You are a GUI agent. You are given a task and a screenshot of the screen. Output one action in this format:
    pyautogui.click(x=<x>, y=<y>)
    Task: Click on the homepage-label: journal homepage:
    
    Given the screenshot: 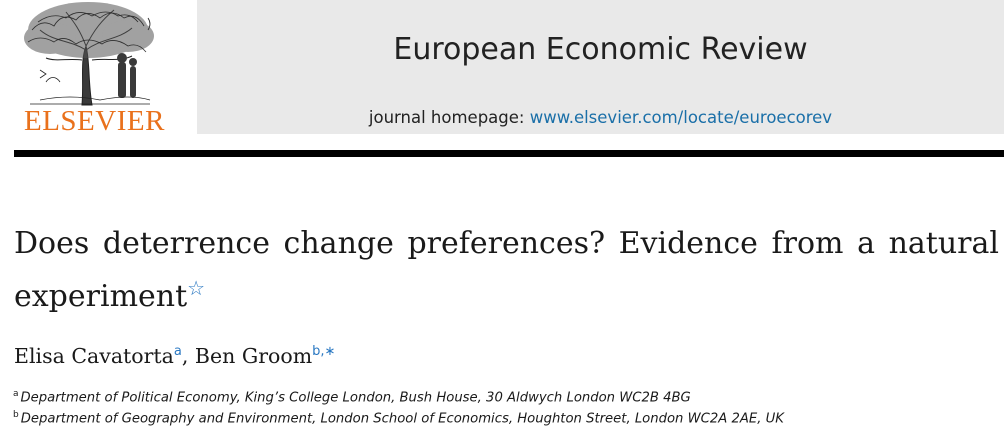 What is the action you would take?
    pyautogui.click(x=446, y=117)
    